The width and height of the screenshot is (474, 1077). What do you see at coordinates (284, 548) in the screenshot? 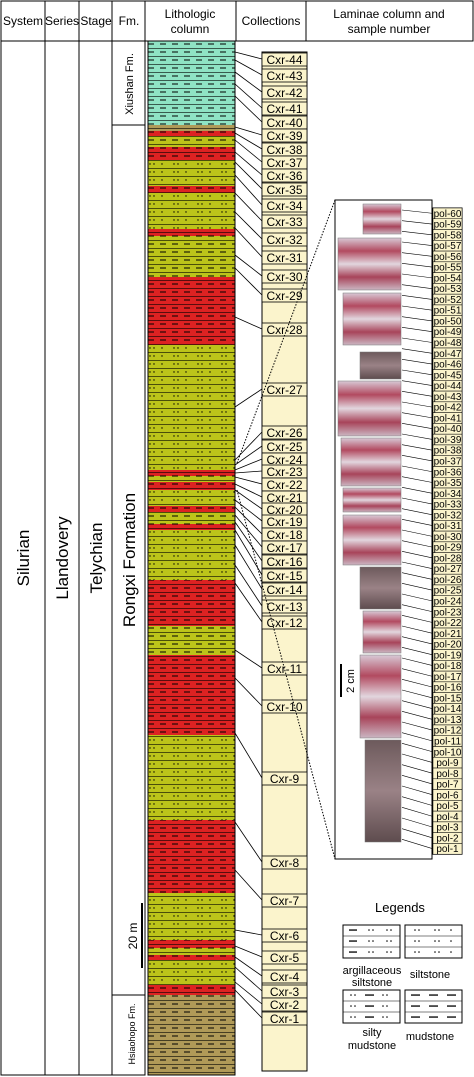
I see `collection-label: Cxr-17` at bounding box center [284, 548].